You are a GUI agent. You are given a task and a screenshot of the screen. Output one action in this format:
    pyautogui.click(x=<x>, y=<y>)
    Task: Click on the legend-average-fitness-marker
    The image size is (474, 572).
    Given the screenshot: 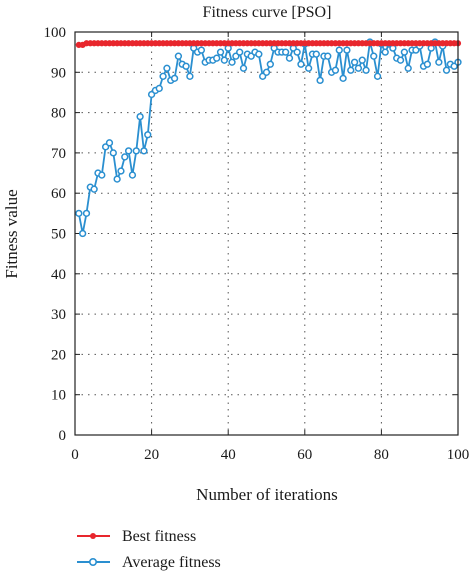 What is the action you would take?
    pyautogui.click(x=93, y=561)
    